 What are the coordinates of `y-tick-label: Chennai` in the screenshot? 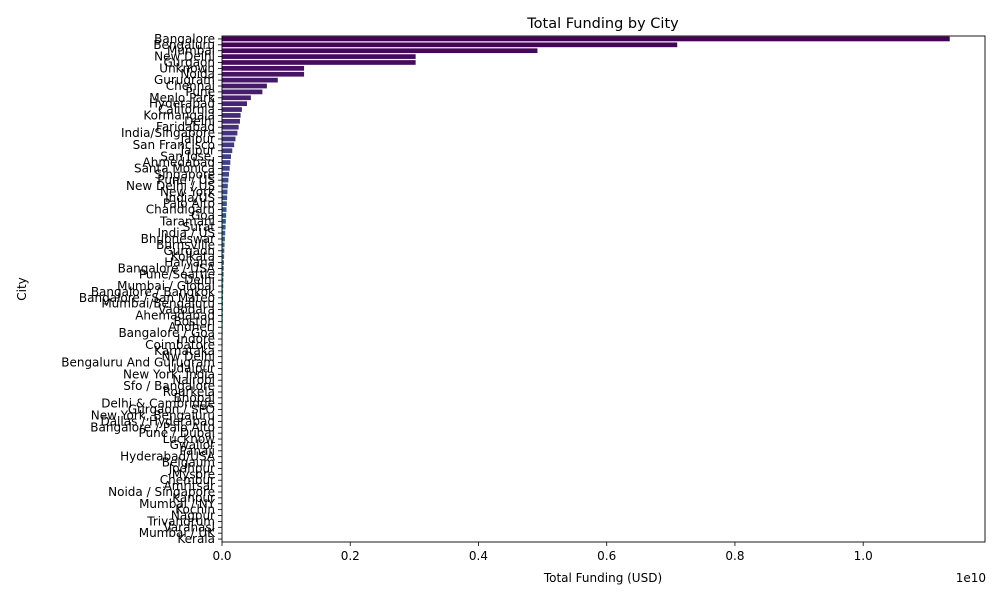 It's located at (190, 86).